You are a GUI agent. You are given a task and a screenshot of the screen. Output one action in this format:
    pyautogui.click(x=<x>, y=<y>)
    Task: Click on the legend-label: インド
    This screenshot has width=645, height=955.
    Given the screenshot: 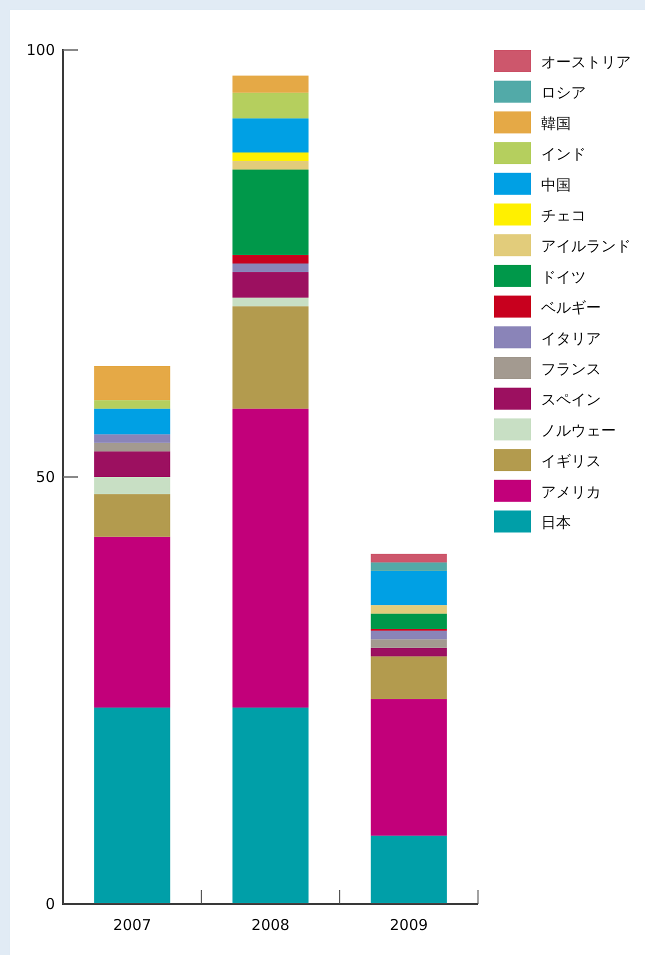 What is the action you would take?
    pyautogui.click(x=563, y=154)
    